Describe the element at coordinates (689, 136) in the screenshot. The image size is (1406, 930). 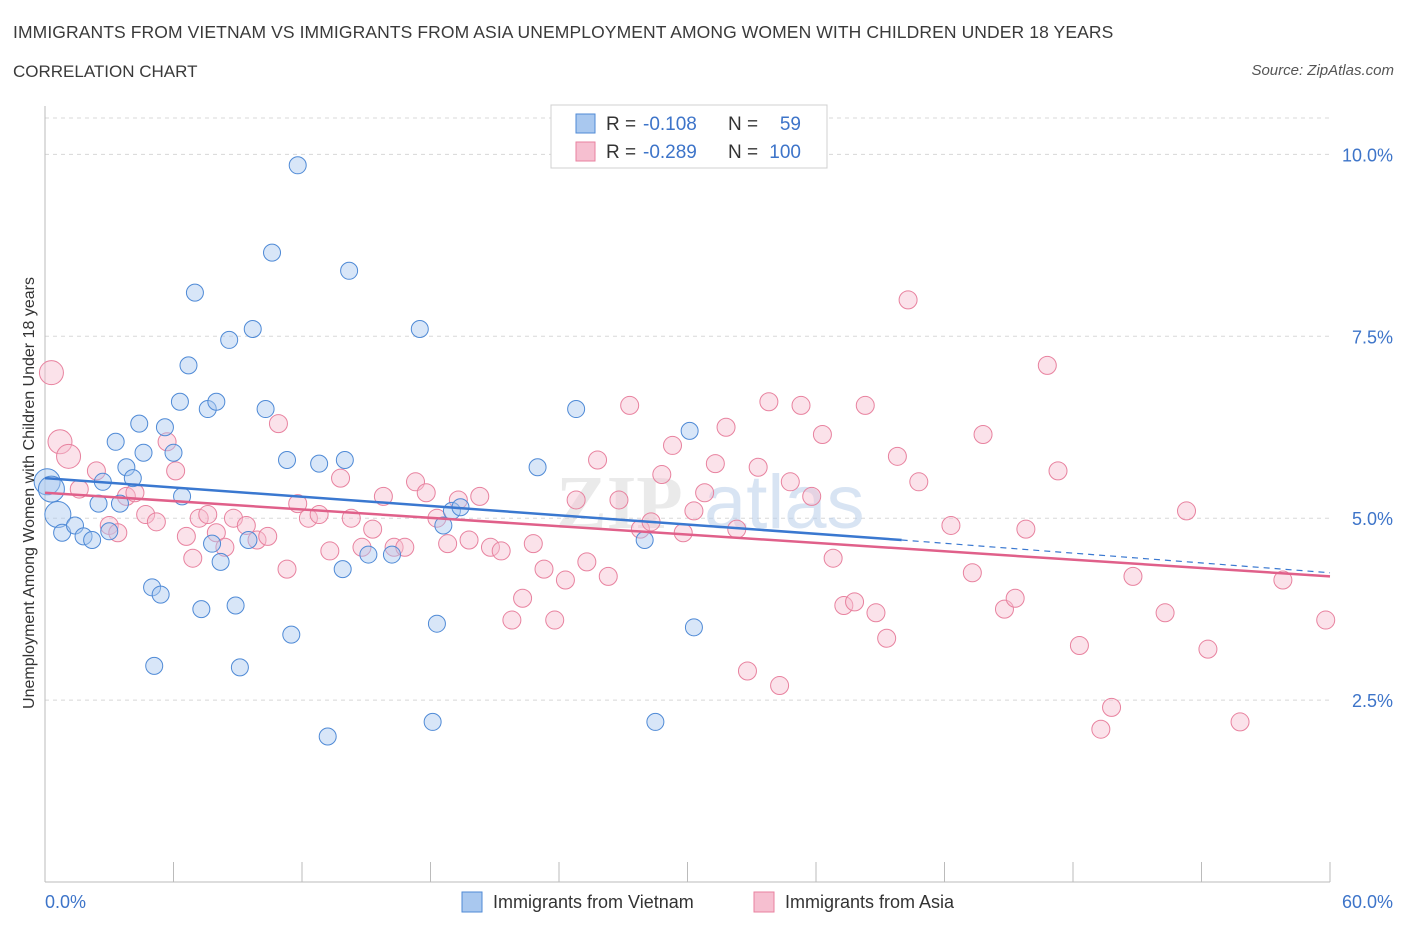
I see `stats-box: R = -0.108 N = 59 R = -0.289 N = 100` at that location.